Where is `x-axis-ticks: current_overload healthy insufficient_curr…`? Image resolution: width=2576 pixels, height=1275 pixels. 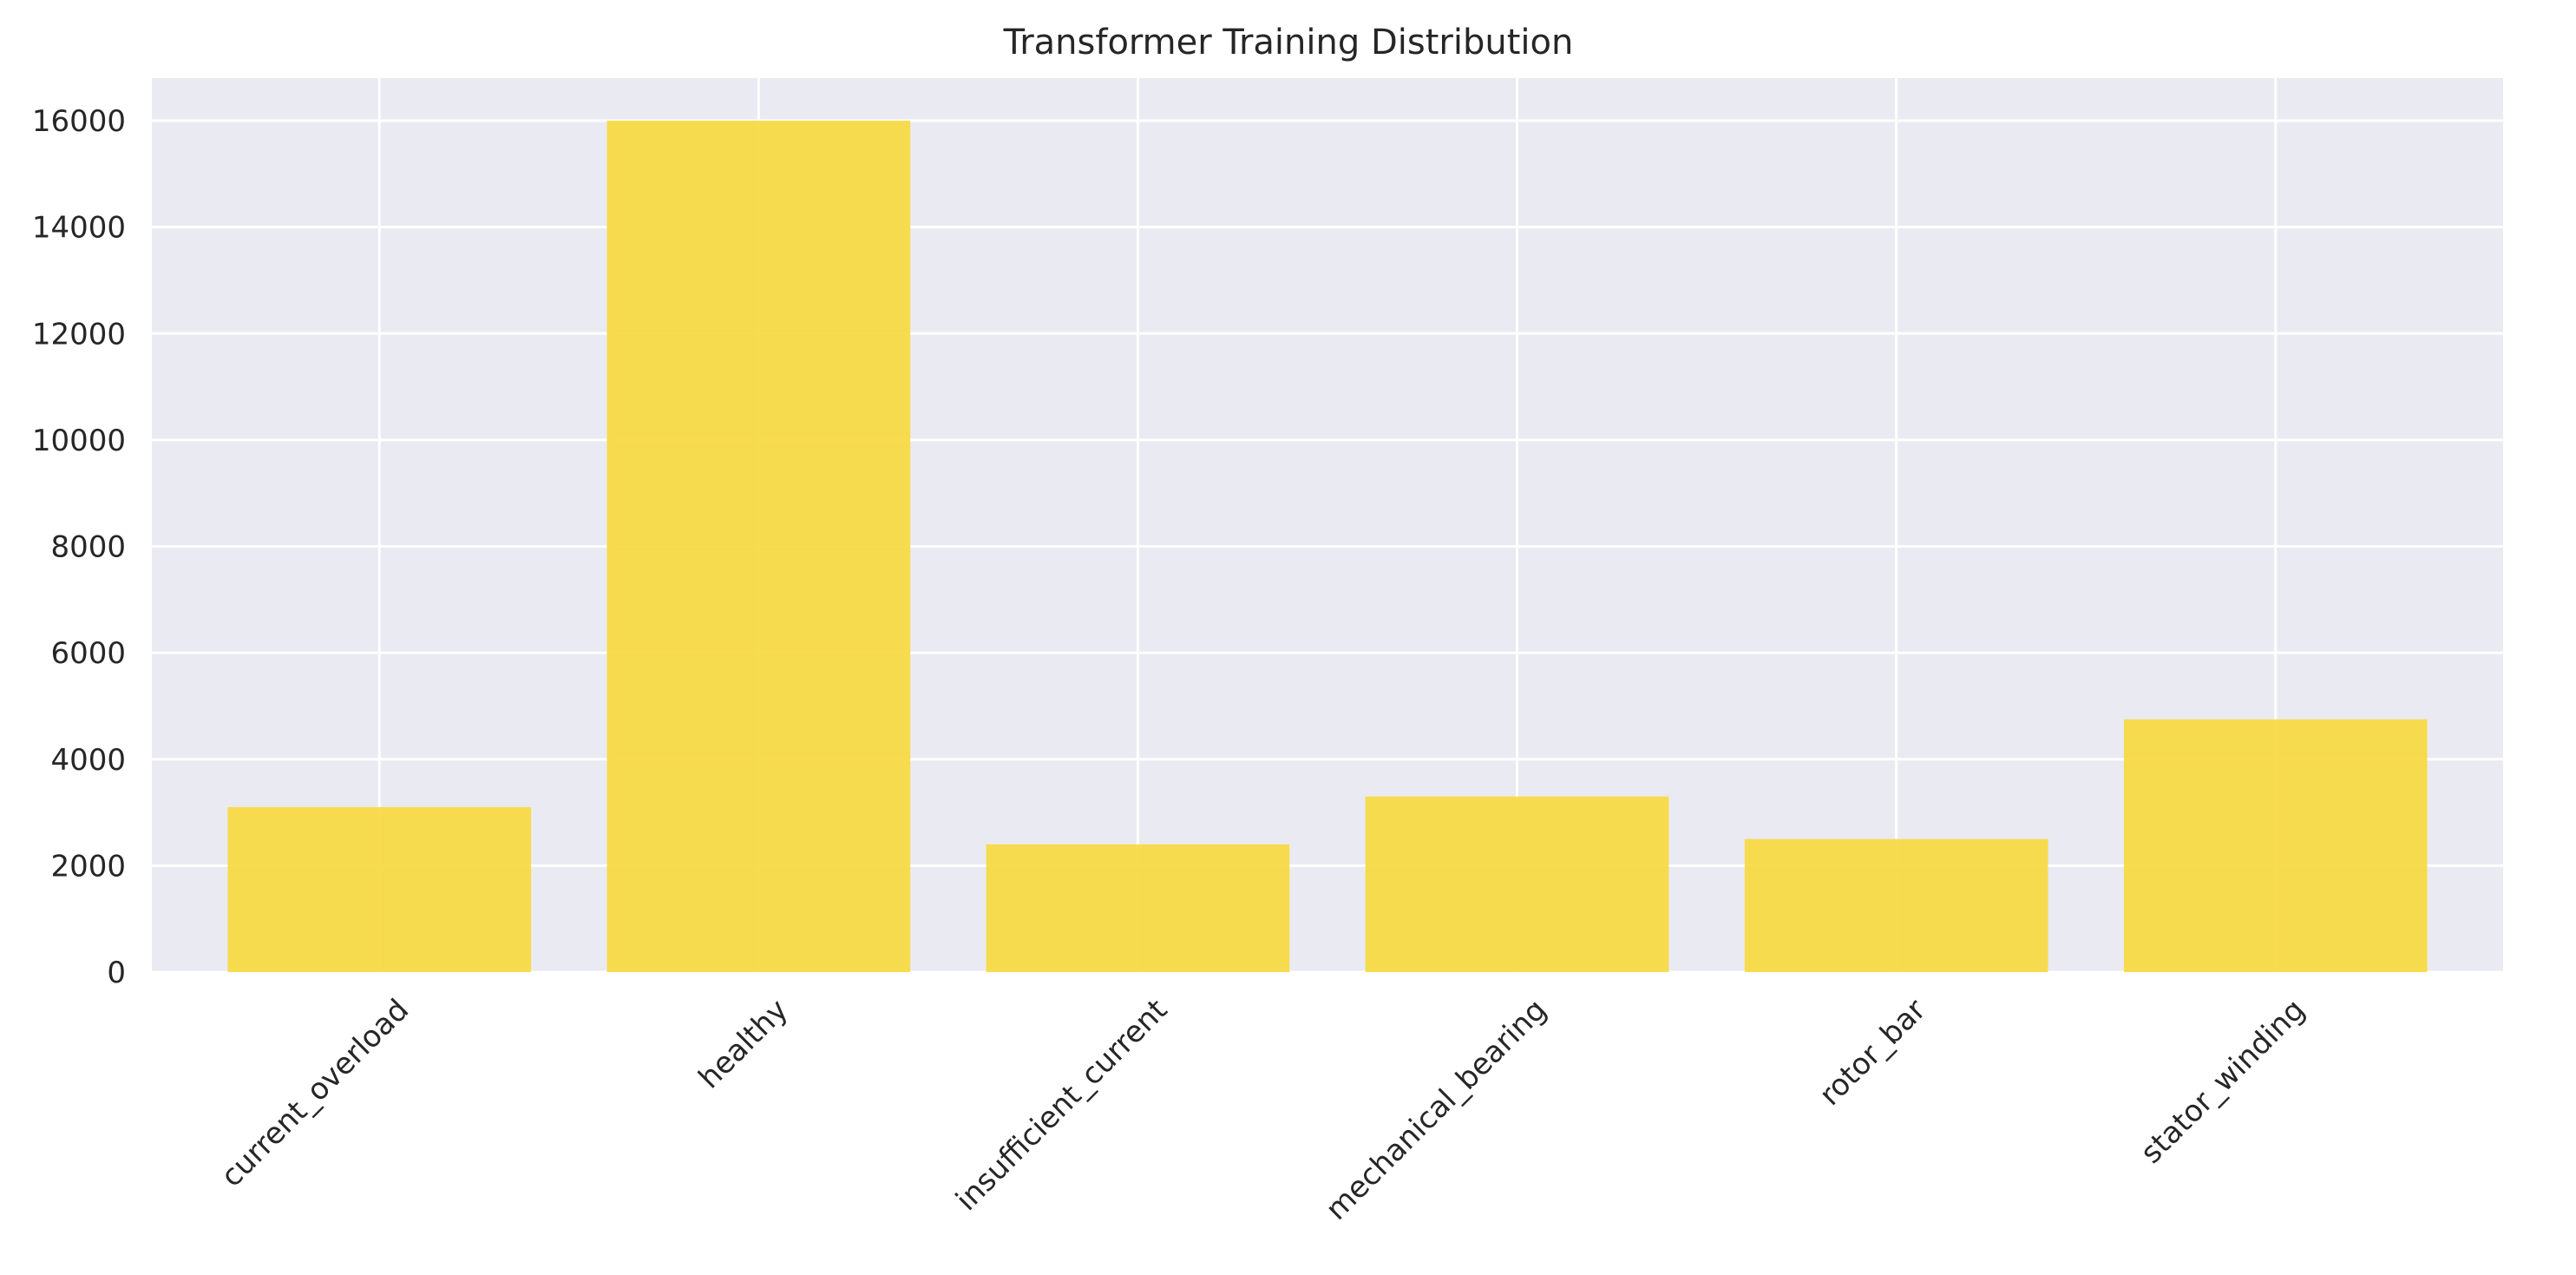
x-axis-ticks: current_overload healthy insufficient_curr… is located at coordinates (1263, 1110).